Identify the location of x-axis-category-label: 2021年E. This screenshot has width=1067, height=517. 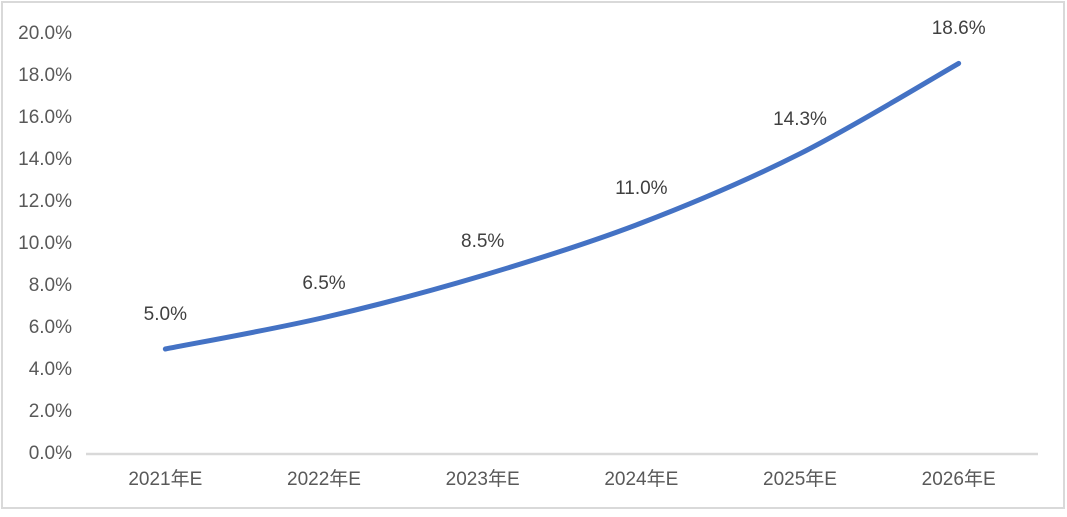
(165, 479).